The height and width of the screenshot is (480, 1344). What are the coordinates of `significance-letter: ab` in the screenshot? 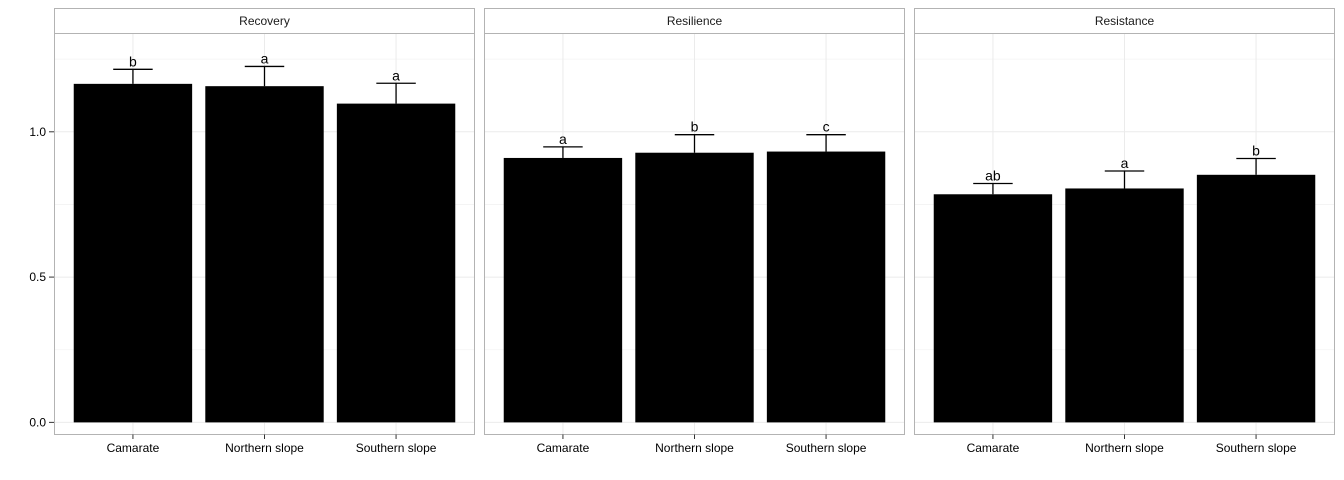 It's located at (993, 176).